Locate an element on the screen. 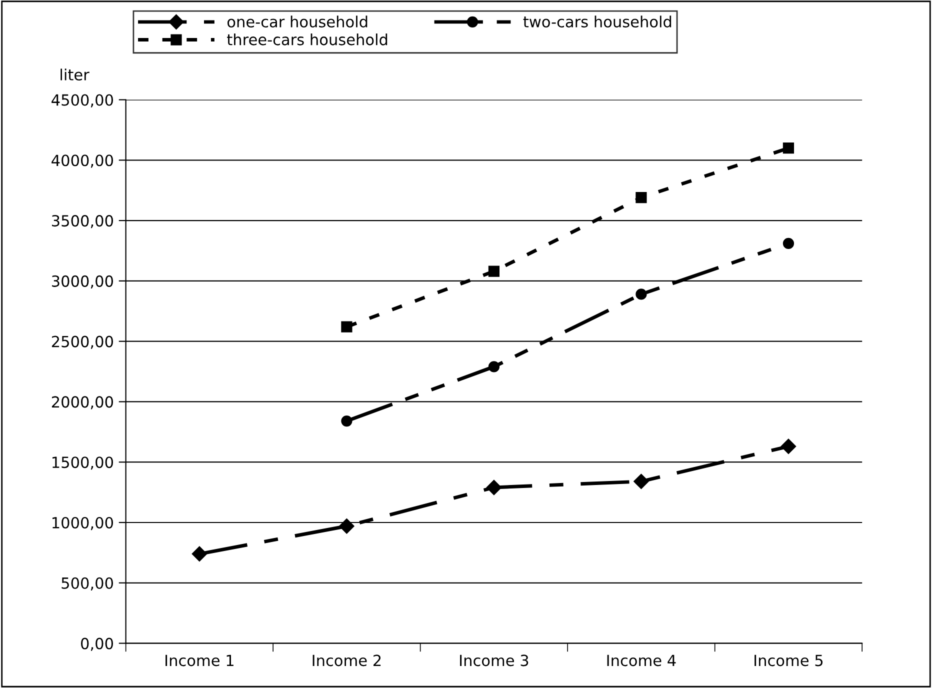  y-tick-label: 500,00 is located at coordinates (87, 583).